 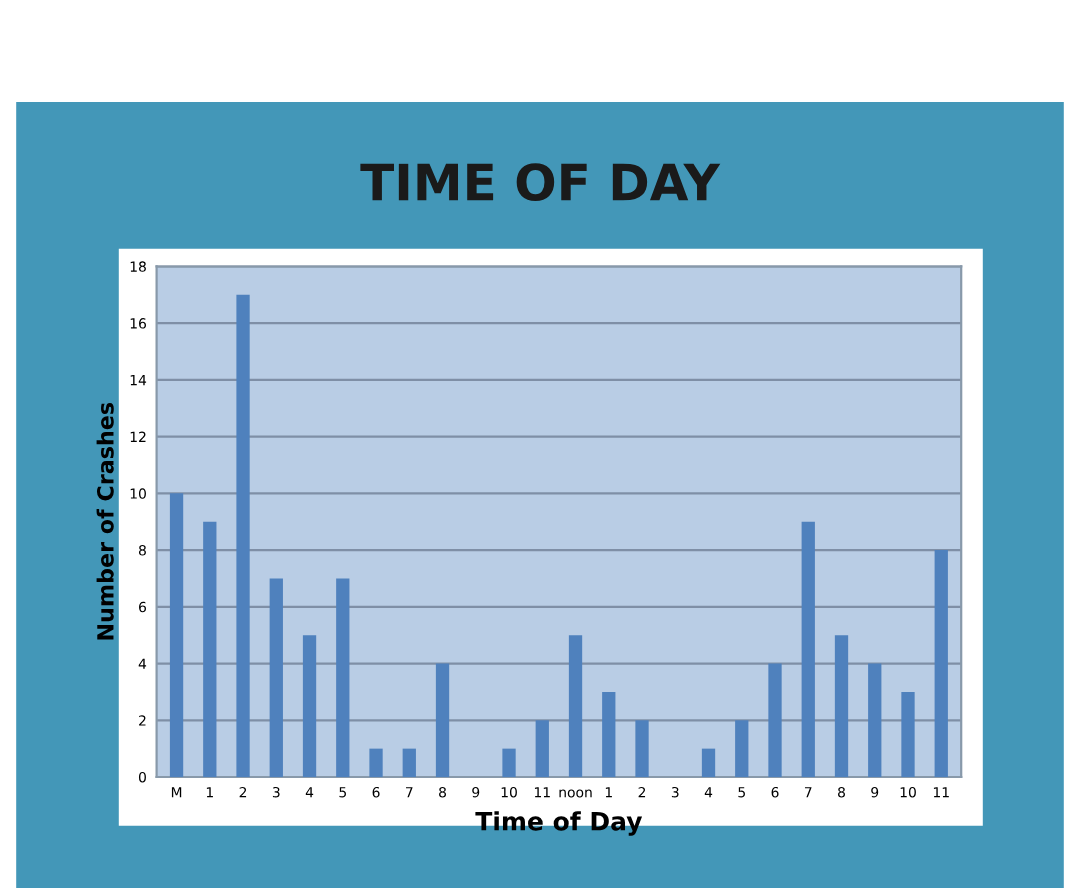 What do you see at coordinates (540, 182) in the screenshot?
I see `chart-title: TIME OF DAY` at bounding box center [540, 182].